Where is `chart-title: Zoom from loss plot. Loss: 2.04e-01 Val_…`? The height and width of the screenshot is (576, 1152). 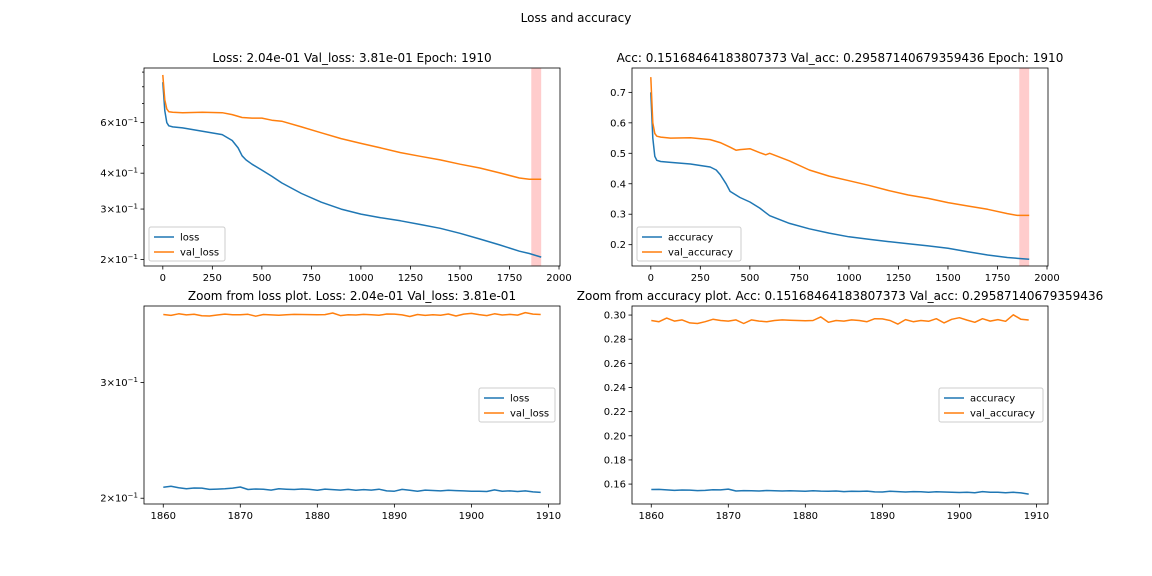 chart-title: Zoom from loss plot. Loss: 2.04e-01 Val_… is located at coordinates (352, 296).